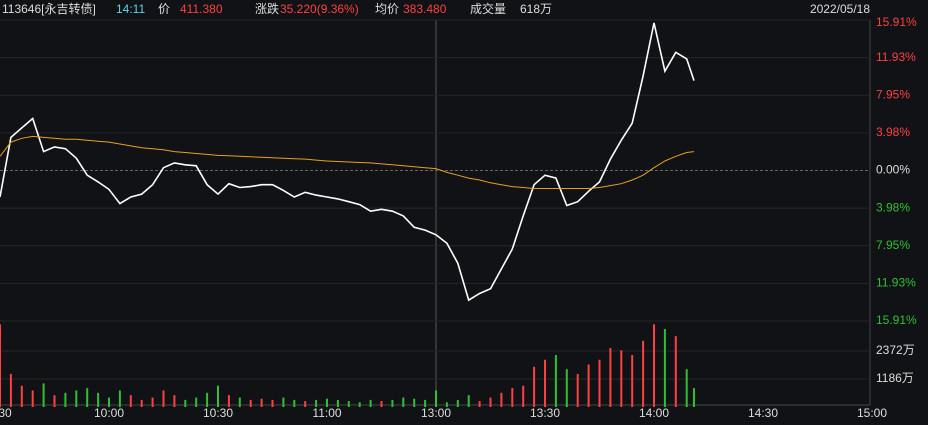 This screenshot has width=928, height=425. What do you see at coordinates (109, 413) in the screenshot?
I see `x-tick-label: 10:00` at bounding box center [109, 413].